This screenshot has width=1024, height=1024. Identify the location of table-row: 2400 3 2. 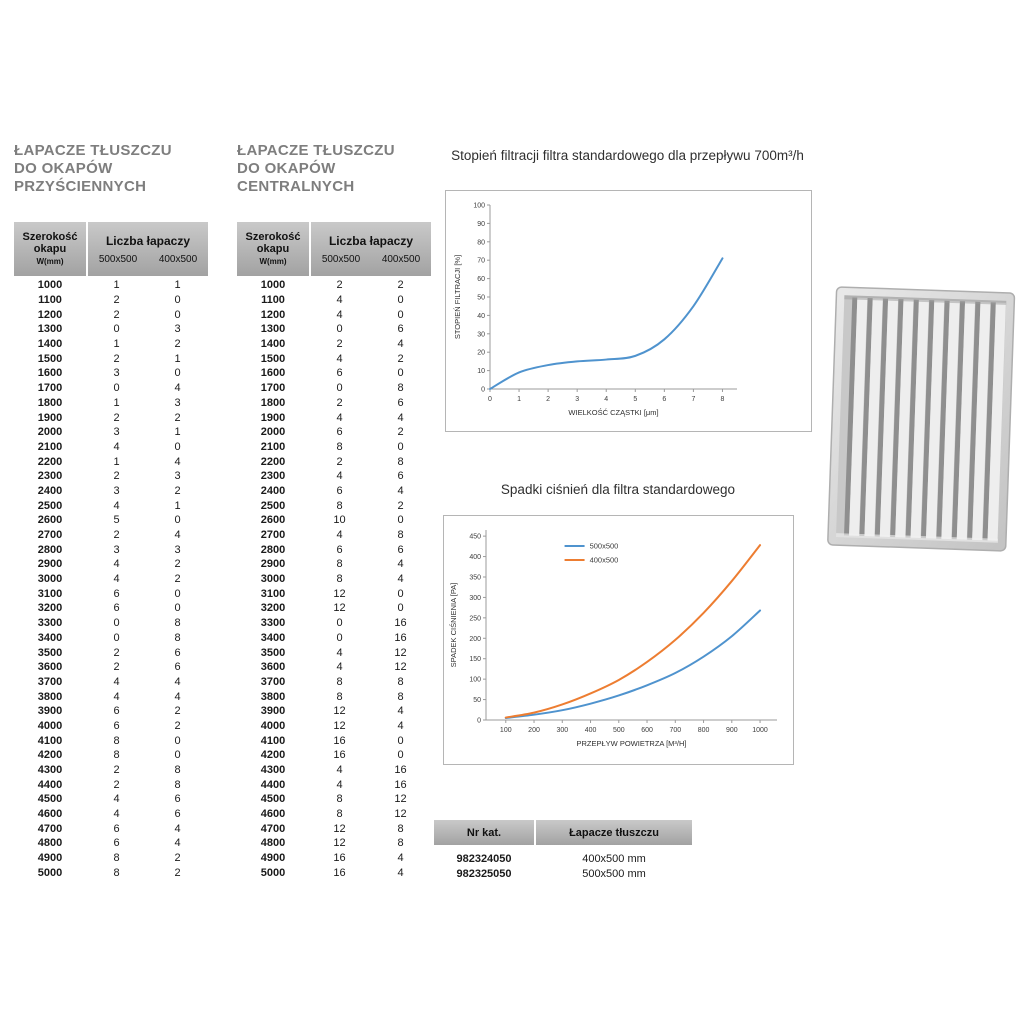
(111, 491).